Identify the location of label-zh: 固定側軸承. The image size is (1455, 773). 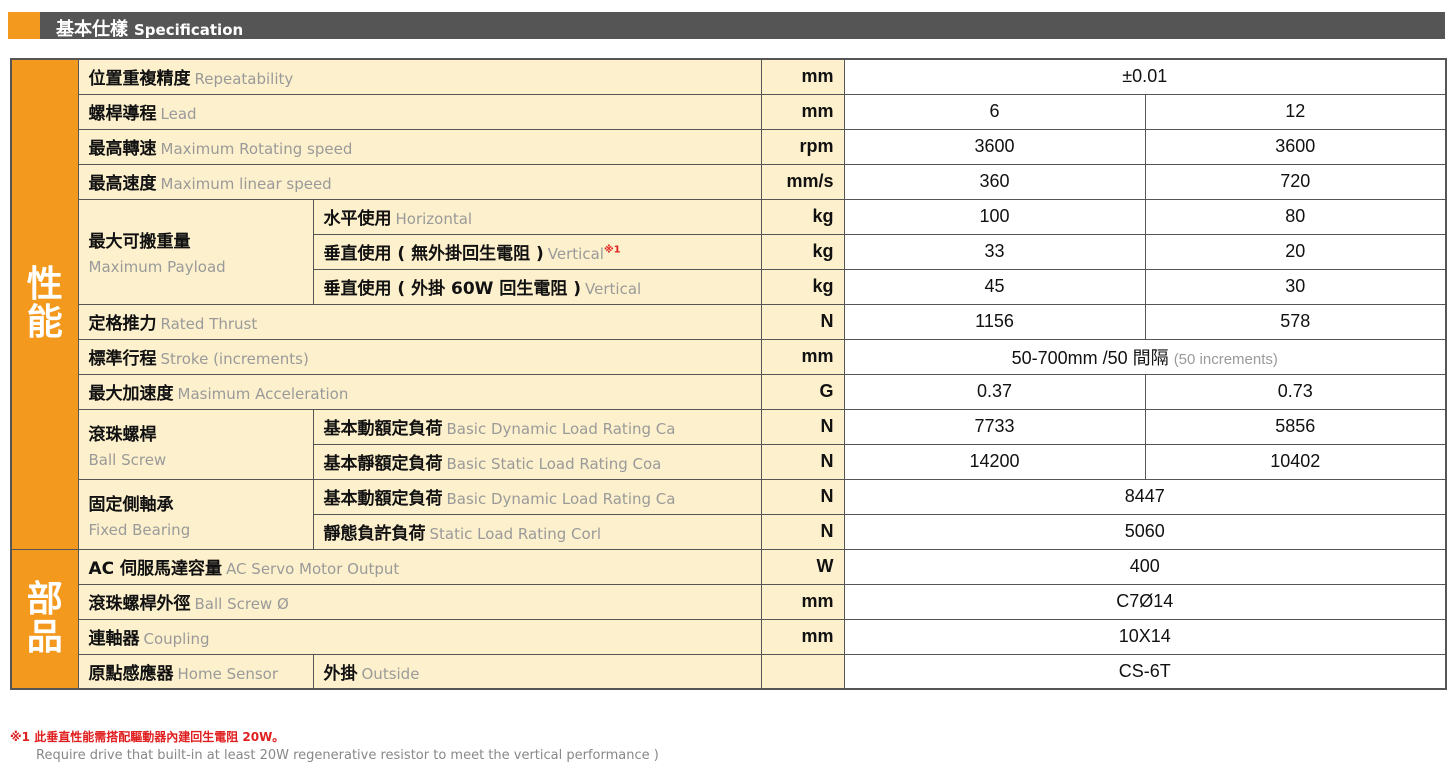
(131, 504).